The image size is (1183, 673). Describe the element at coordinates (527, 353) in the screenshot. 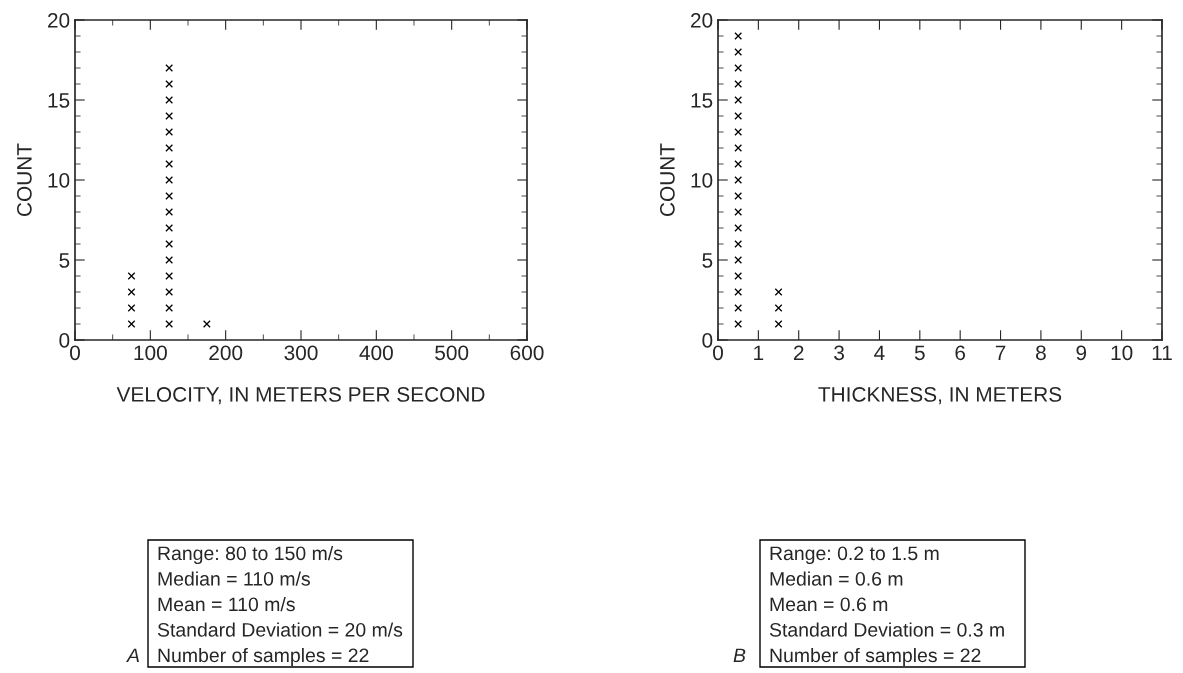

I see `x-tick-label: 600` at that location.